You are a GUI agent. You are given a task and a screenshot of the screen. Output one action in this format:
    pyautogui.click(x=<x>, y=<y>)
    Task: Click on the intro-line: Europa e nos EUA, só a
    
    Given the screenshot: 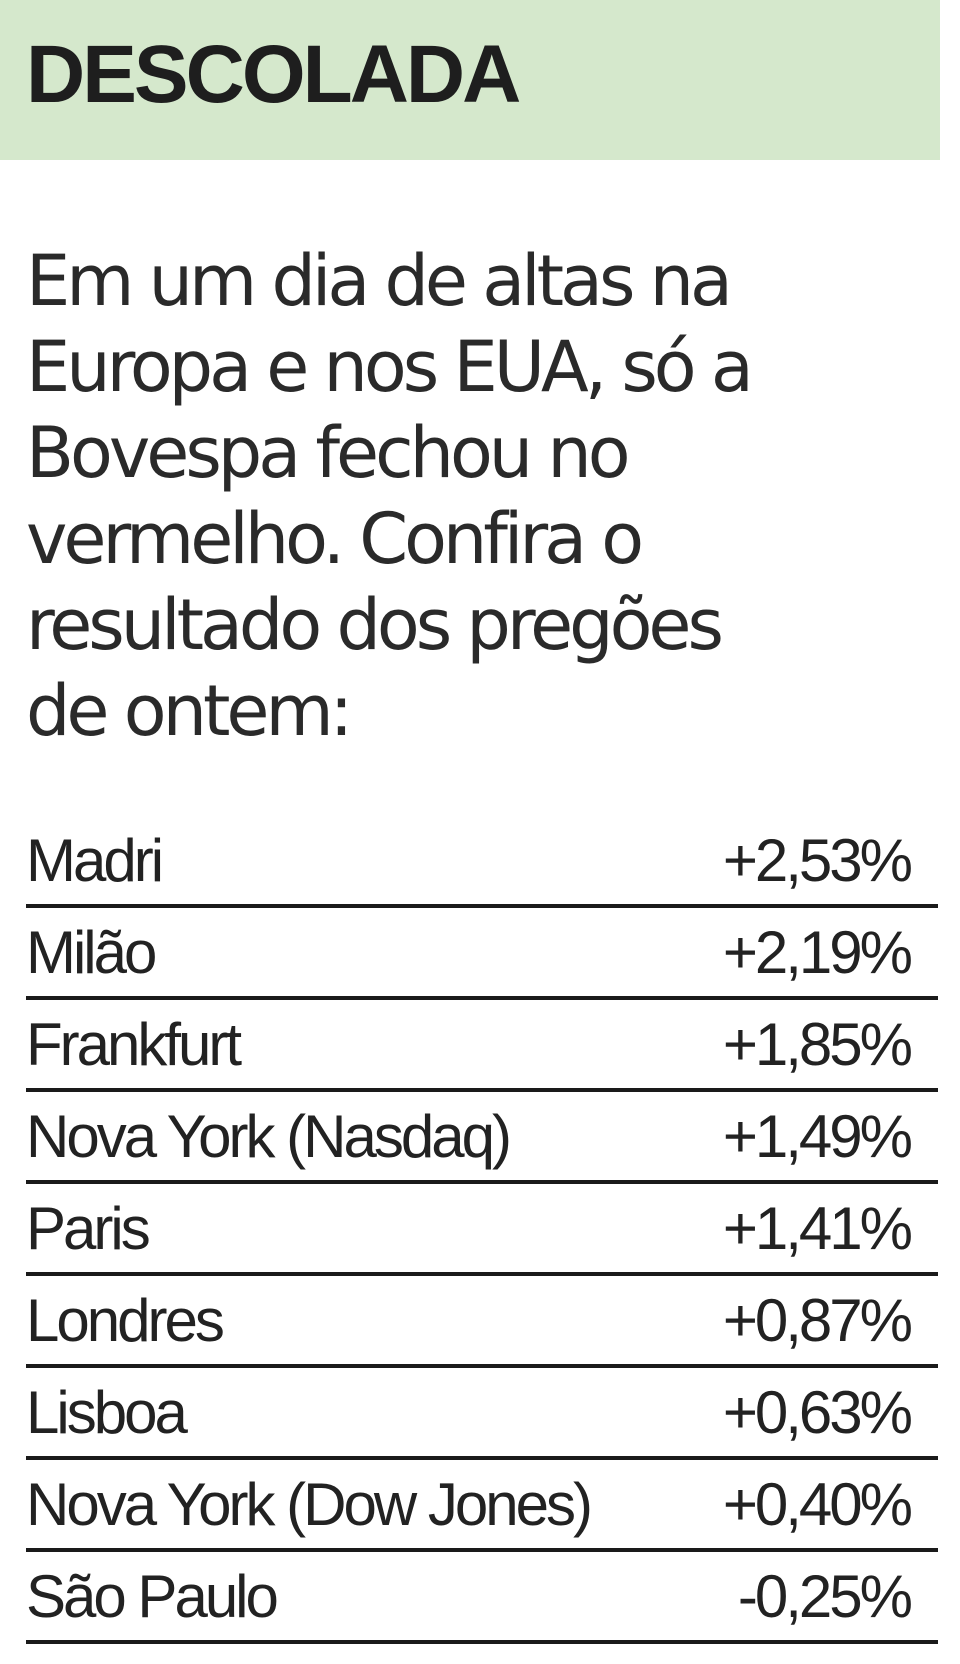 What is the action you would take?
    pyautogui.click(x=390, y=367)
    